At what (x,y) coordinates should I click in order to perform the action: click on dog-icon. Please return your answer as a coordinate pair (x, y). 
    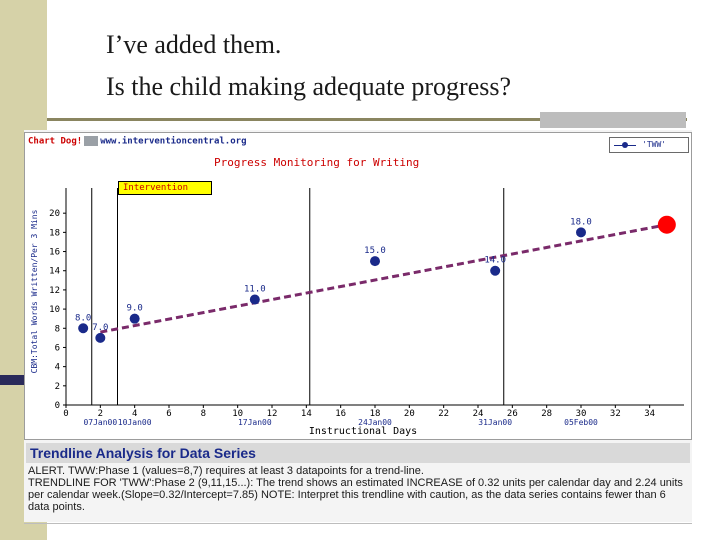
    Looking at the image, I should click on (91, 141).